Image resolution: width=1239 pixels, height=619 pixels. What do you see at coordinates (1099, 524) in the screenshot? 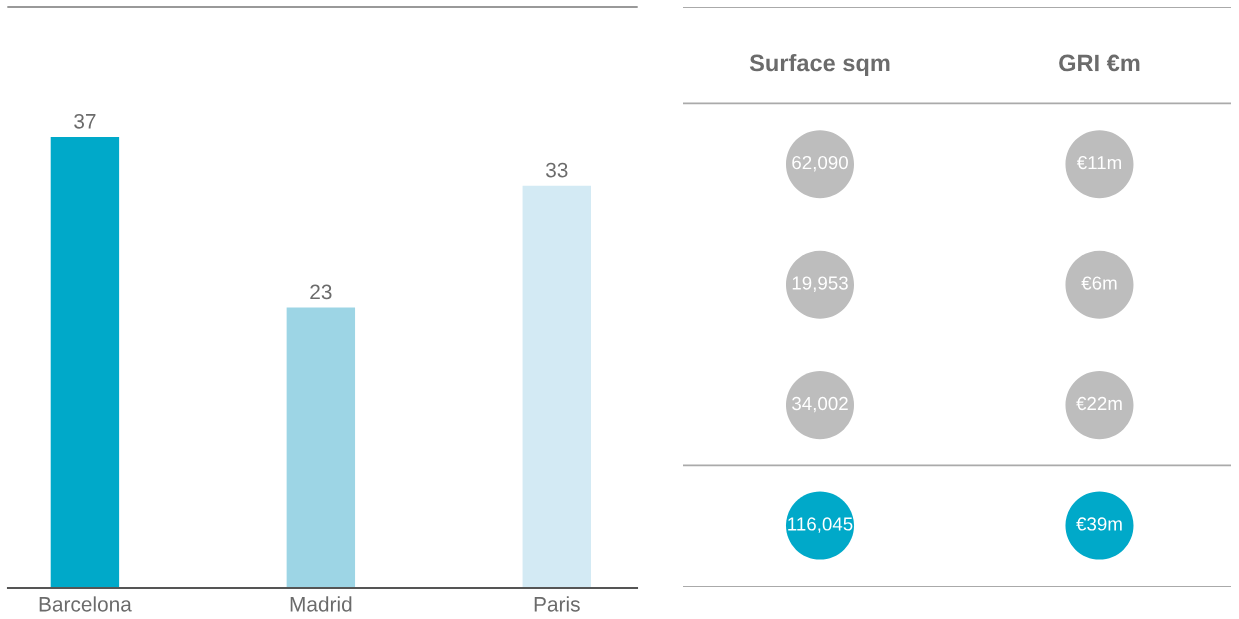
I see `text: €39m` at bounding box center [1099, 524].